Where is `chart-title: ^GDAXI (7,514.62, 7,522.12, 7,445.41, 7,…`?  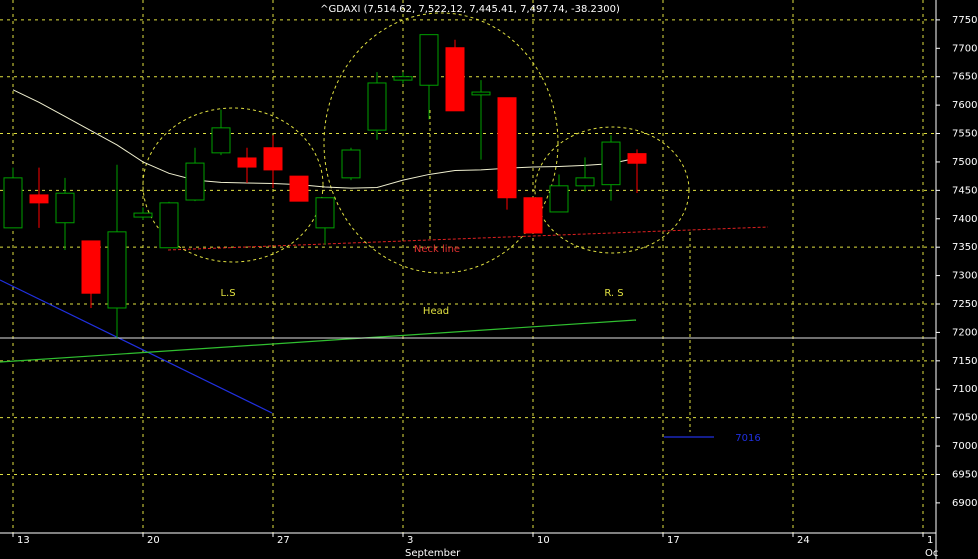 chart-title: ^GDAXI (7,514.62, 7,522.12, 7,445.41, 7,… is located at coordinates (470, 9).